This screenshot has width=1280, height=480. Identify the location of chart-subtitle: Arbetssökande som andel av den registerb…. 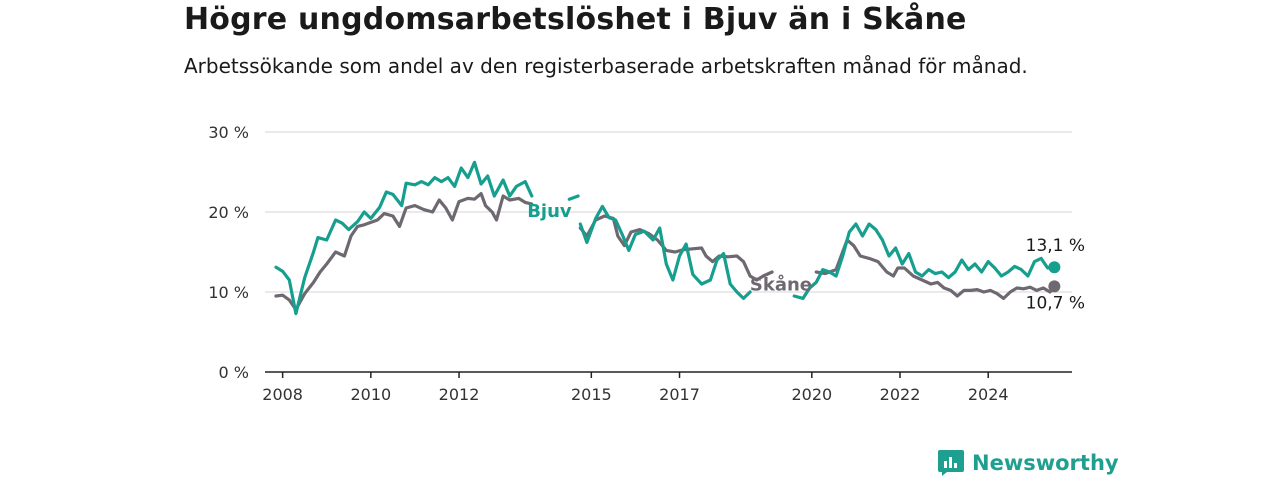
(606, 66).